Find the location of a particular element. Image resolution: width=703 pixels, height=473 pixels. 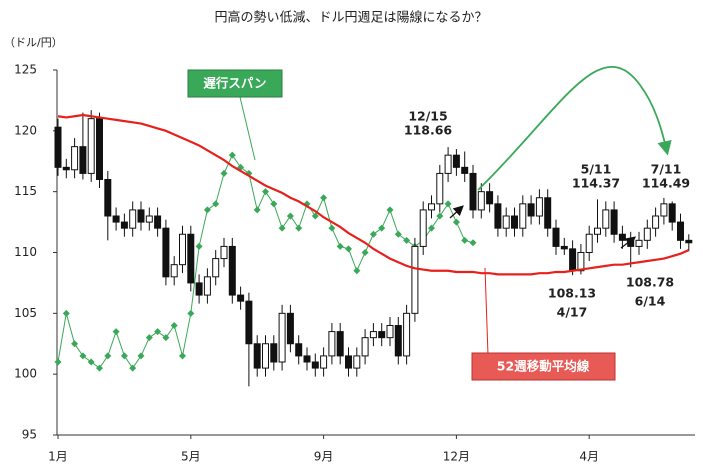

annotation: 118.66 is located at coordinates (428, 130).